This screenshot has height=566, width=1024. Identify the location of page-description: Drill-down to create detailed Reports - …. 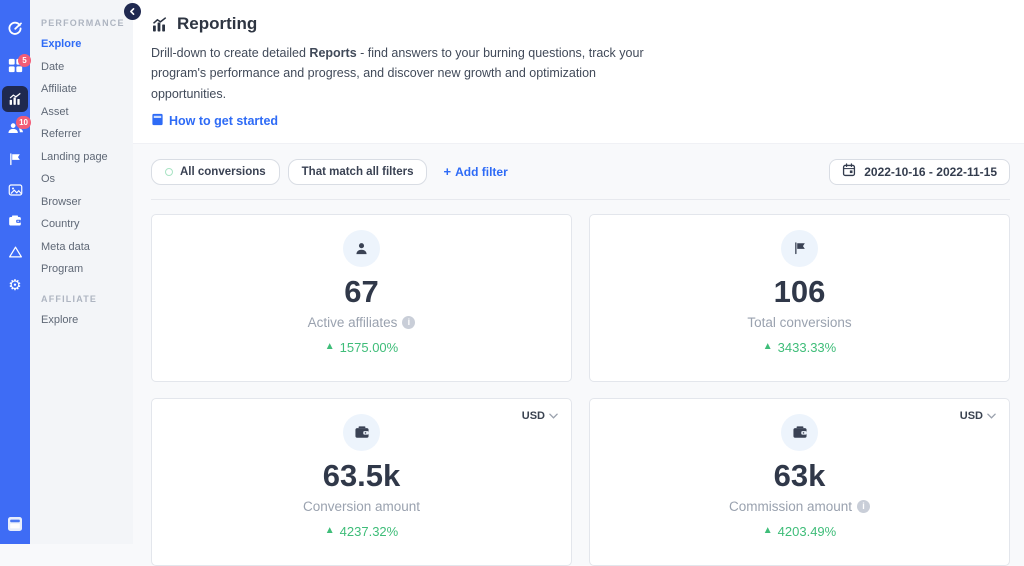
(407, 73).